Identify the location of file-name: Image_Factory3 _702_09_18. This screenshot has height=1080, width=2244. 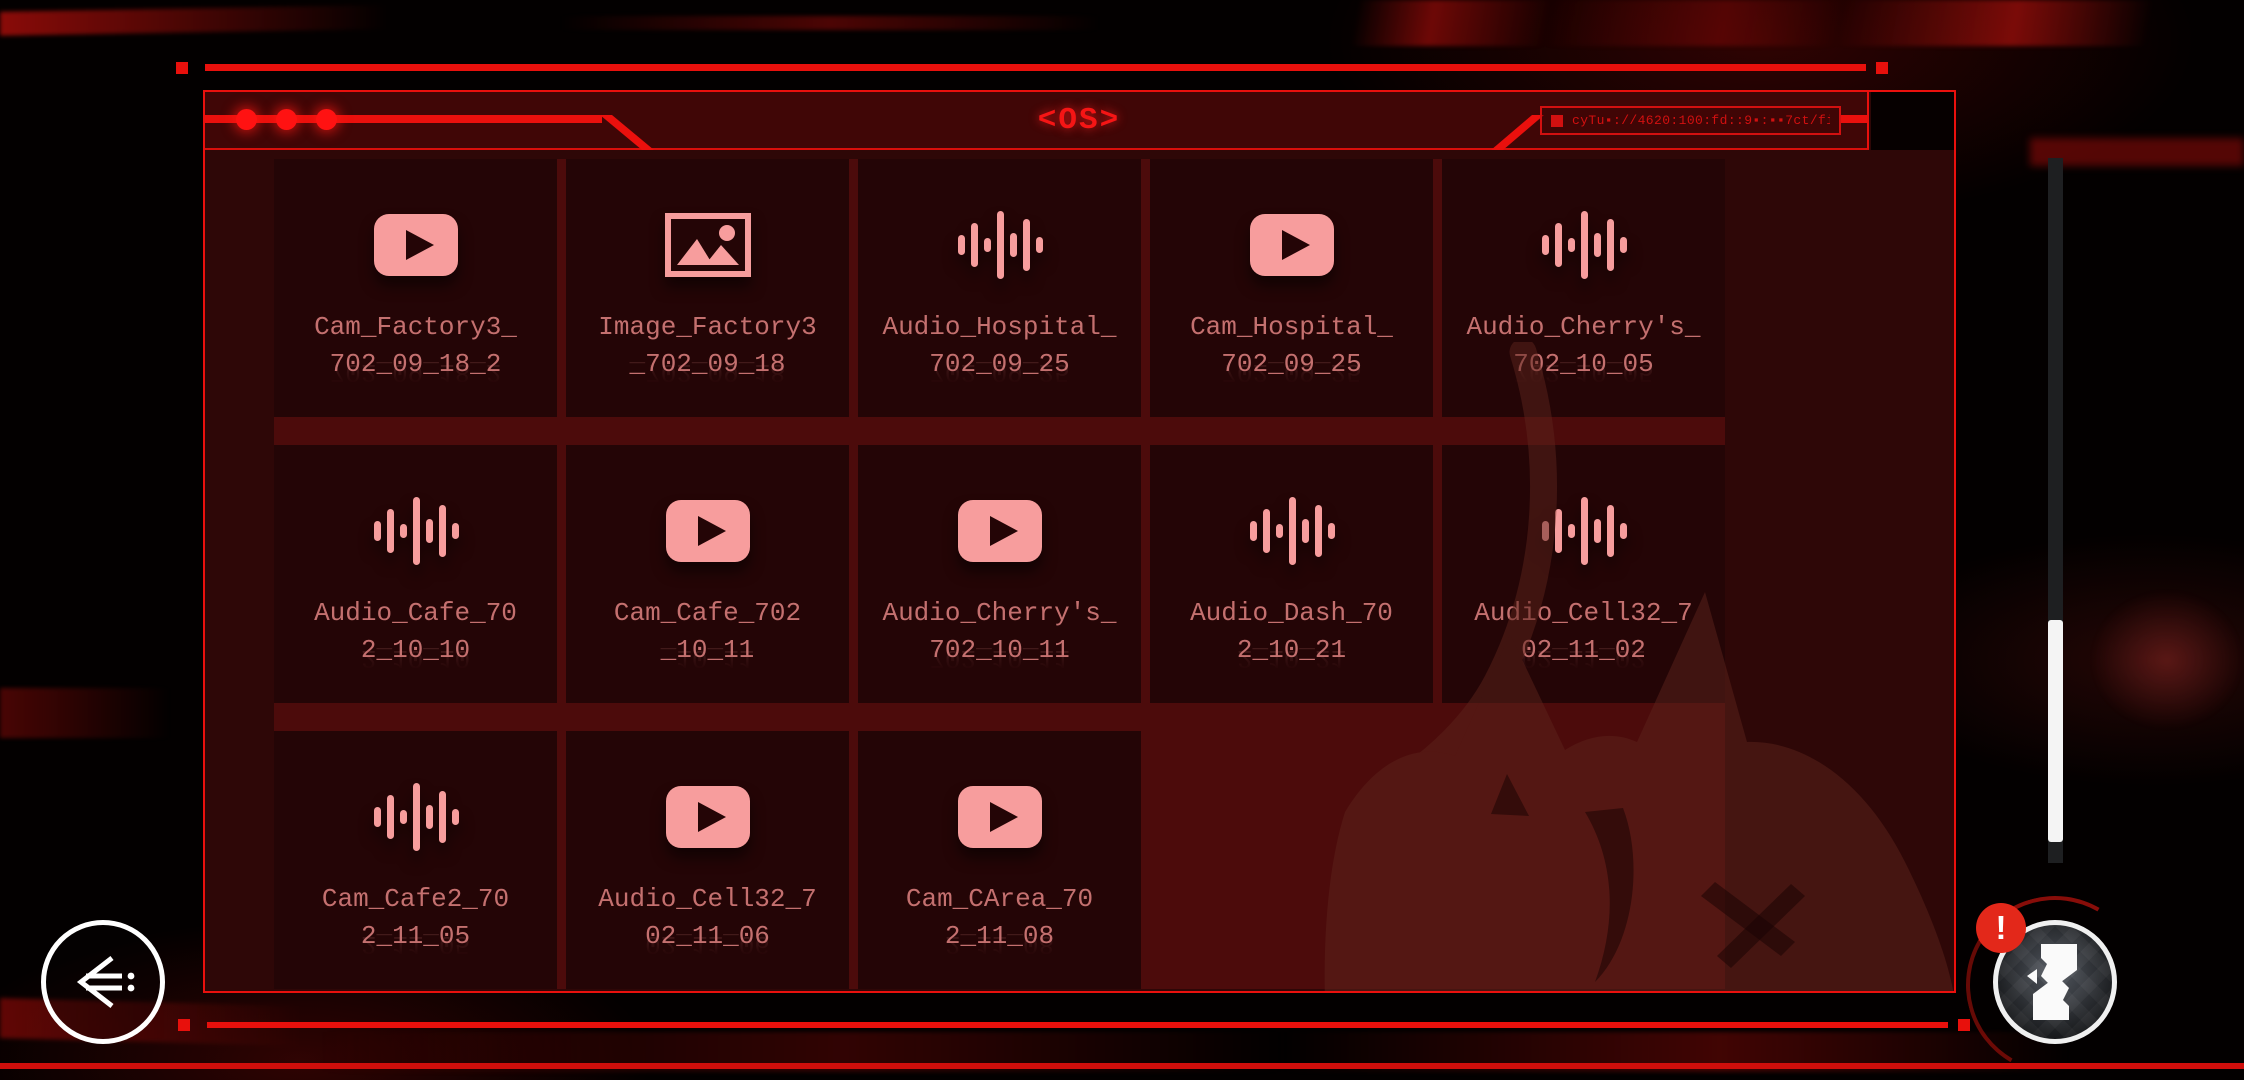
(707, 345).